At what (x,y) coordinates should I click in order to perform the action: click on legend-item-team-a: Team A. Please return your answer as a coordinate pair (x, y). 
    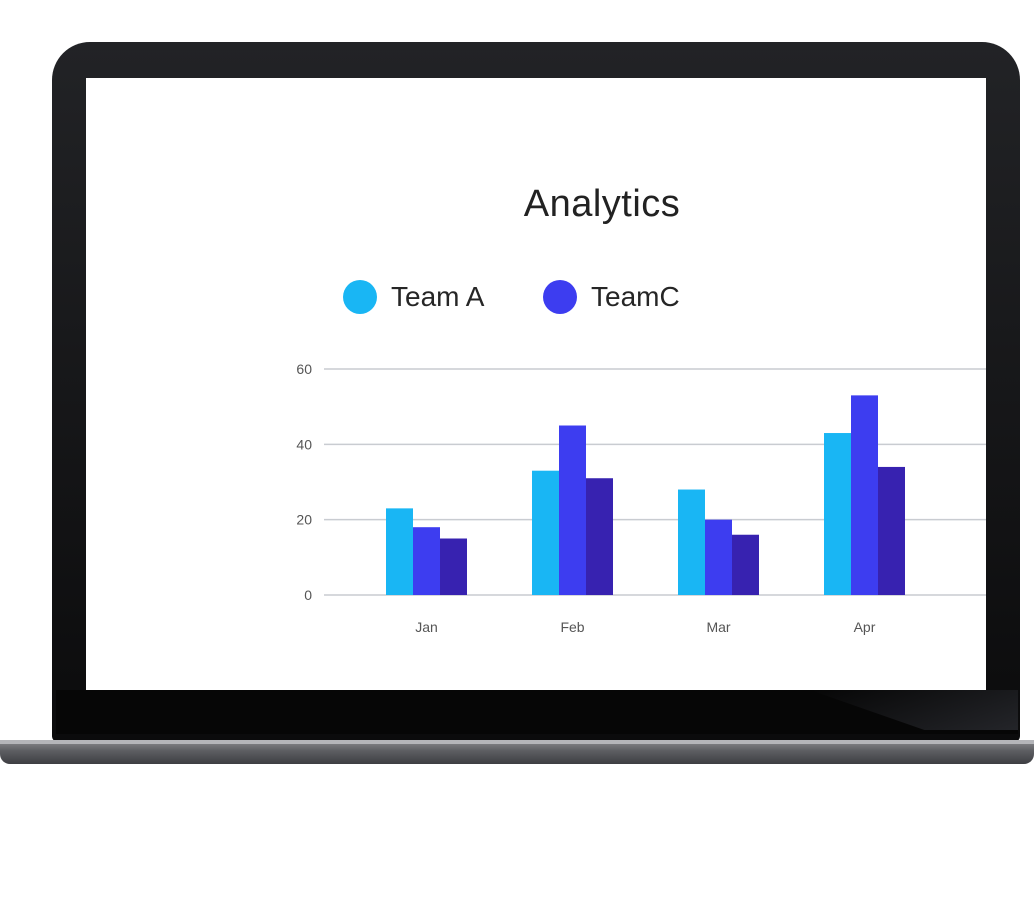
    Looking at the image, I should click on (413, 297).